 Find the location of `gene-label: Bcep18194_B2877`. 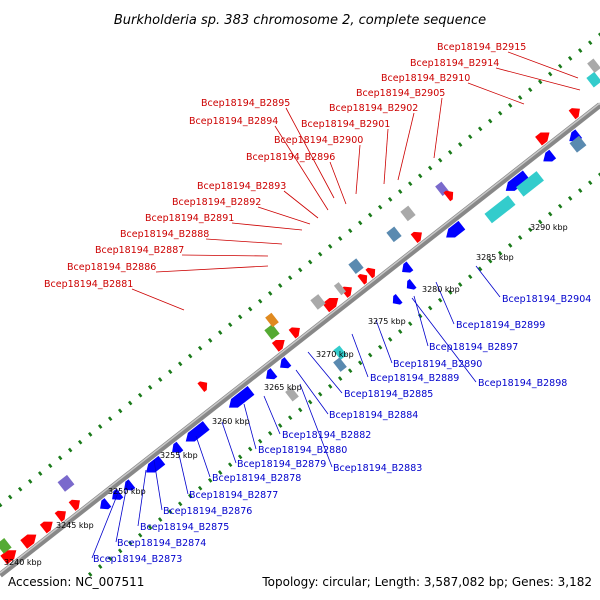

gene-label: Bcep18194_B2877 is located at coordinates (233, 495).